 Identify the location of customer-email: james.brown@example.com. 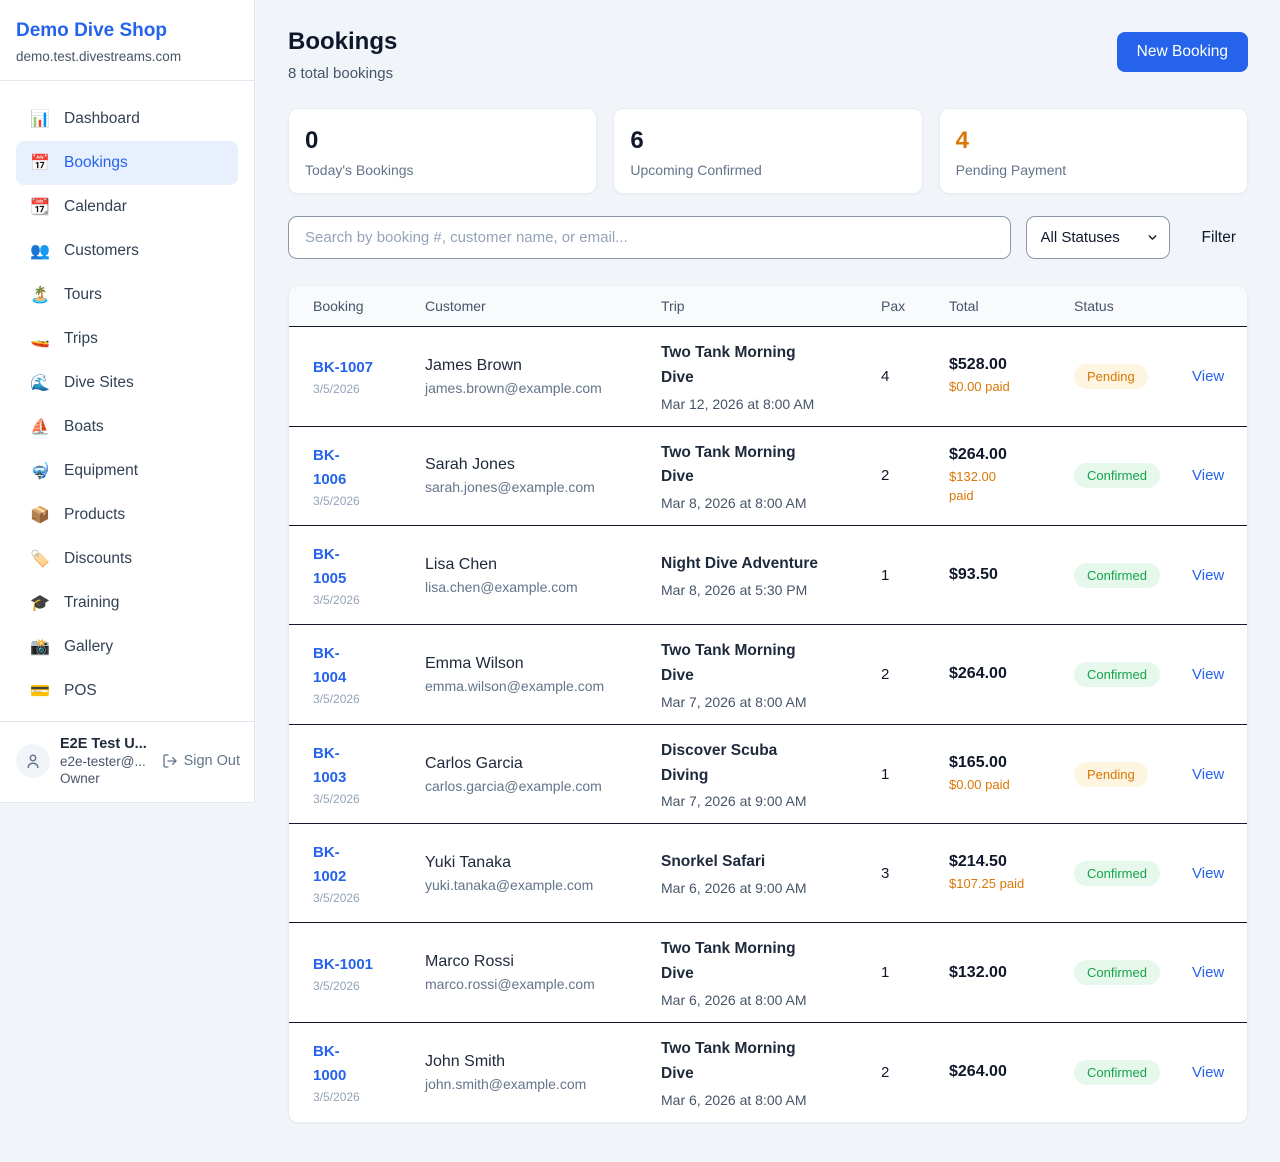
(513, 387).